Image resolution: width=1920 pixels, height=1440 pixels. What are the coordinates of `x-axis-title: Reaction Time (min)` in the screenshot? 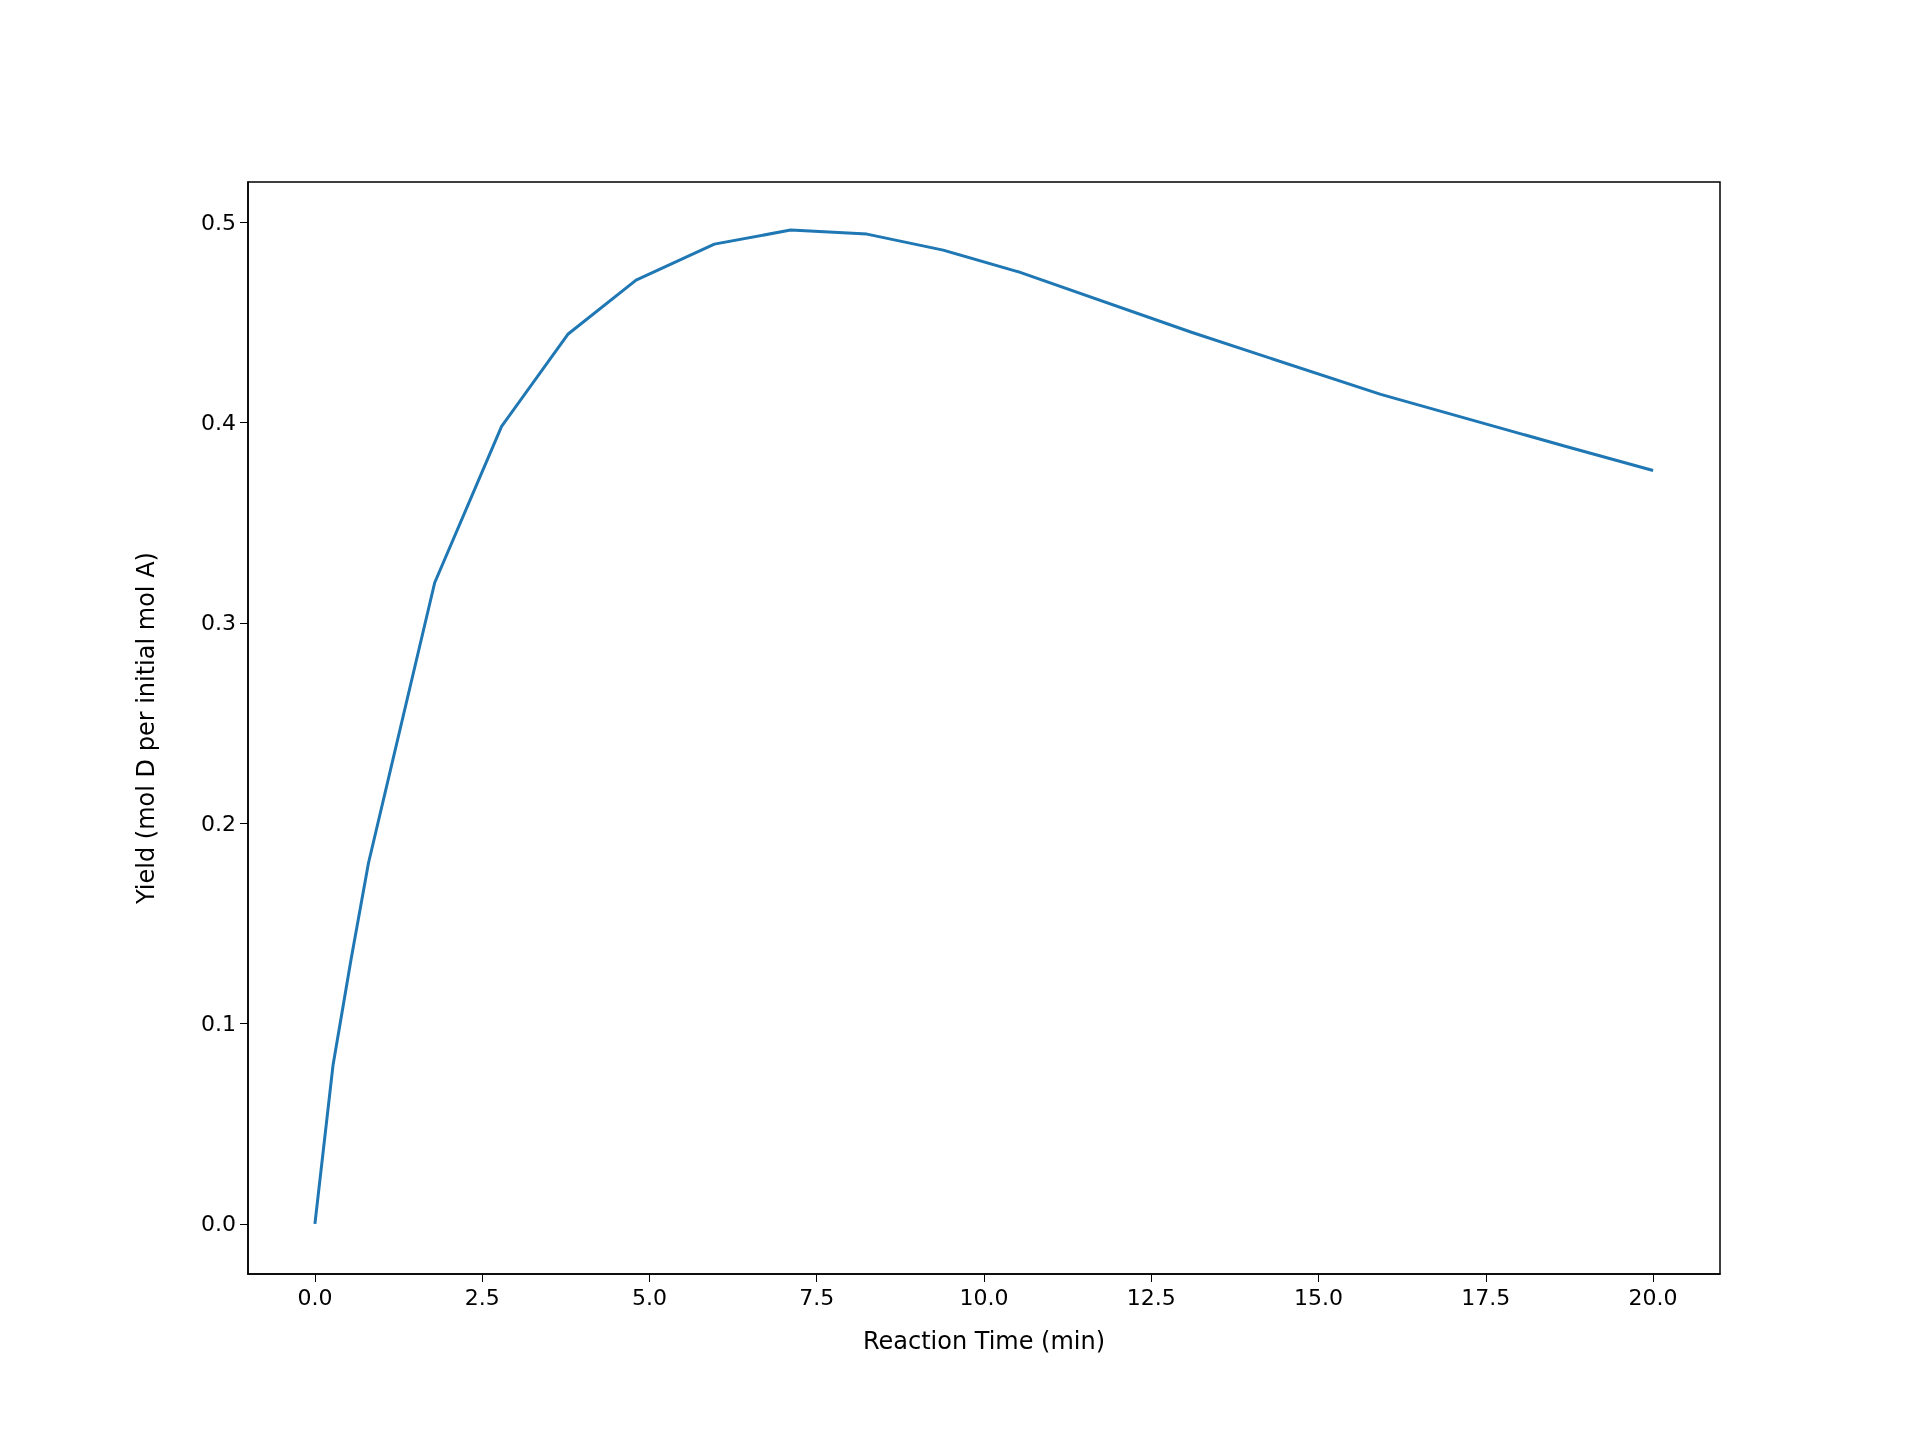 It's located at (984, 1341).